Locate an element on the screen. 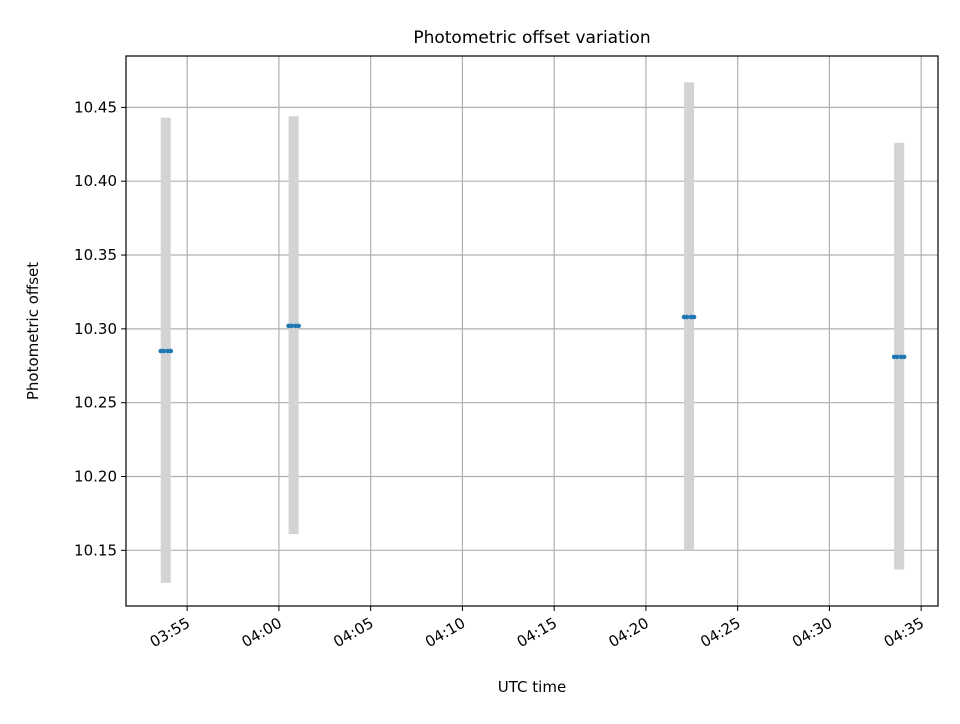 This screenshot has width=960, height=724. x-tick-label: 04:00 is located at coordinates (261, 632).